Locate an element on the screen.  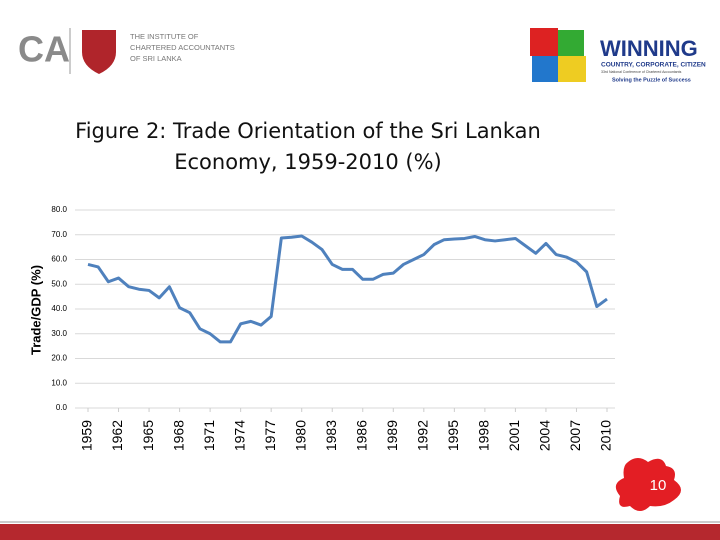
slogan: Solving the Puzzle of Success is located at coordinates (651, 80).